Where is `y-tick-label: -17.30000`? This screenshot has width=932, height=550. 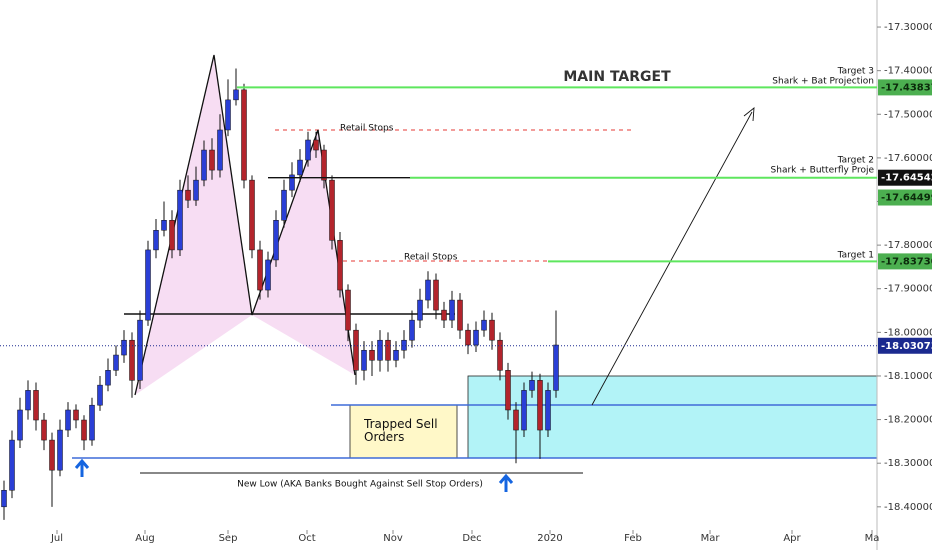 y-tick-label: -17.30000 is located at coordinates (908, 27).